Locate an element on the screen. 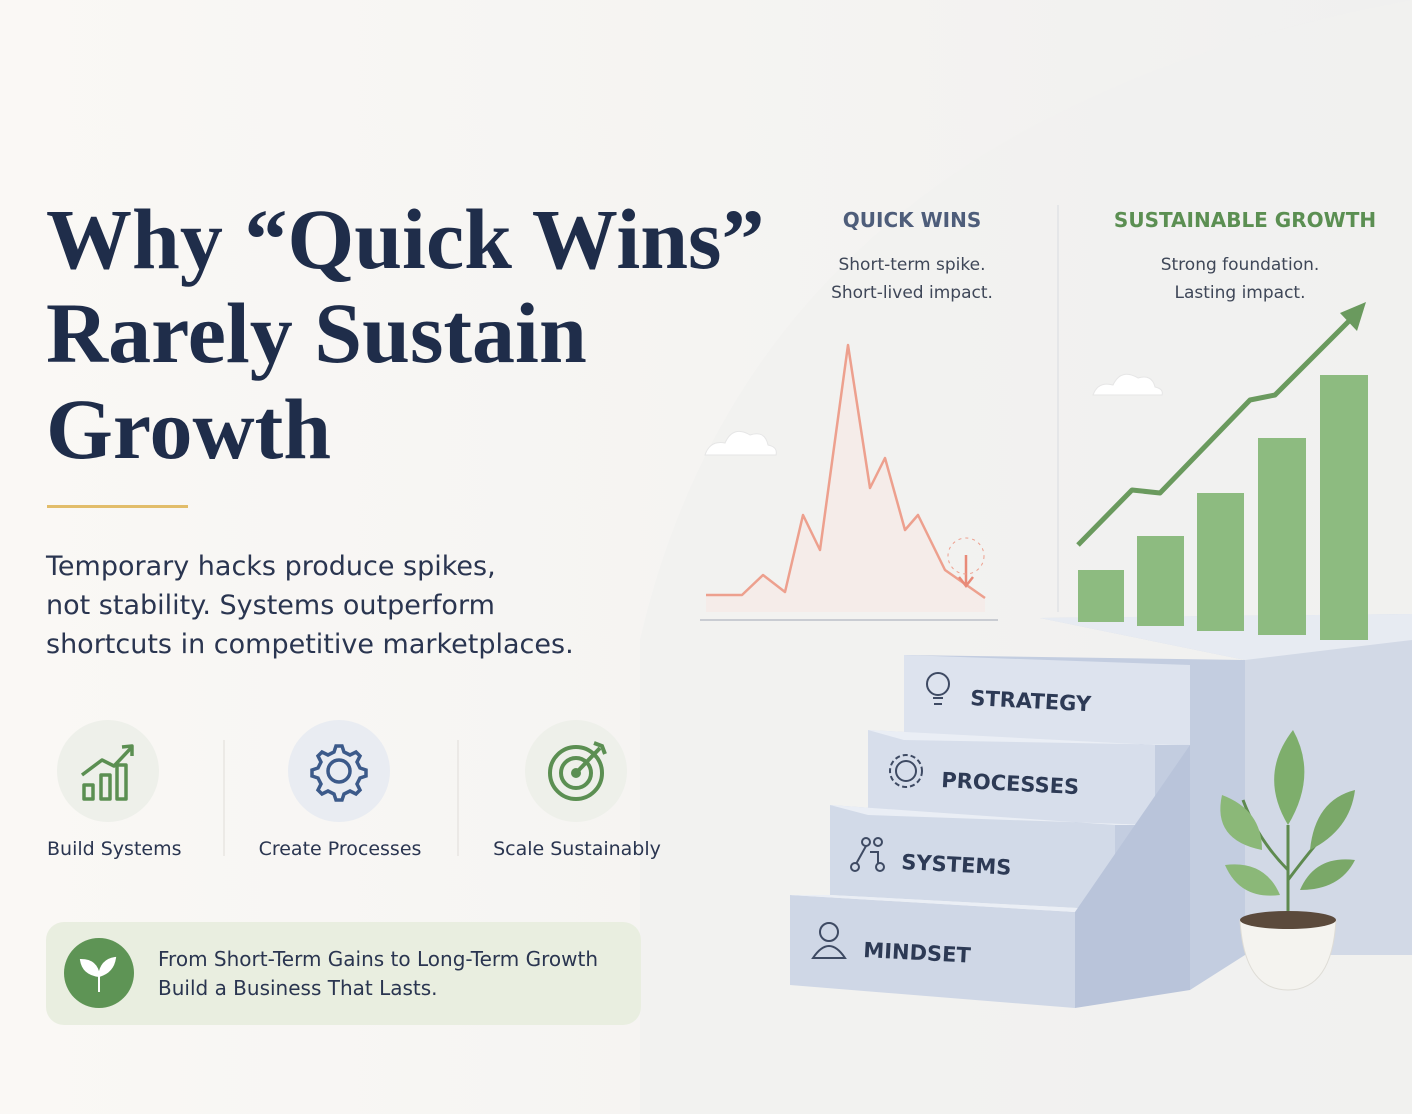 The height and width of the screenshot is (1114, 1412). label: Temporary hacks produce spikes, is located at coordinates (270, 566).